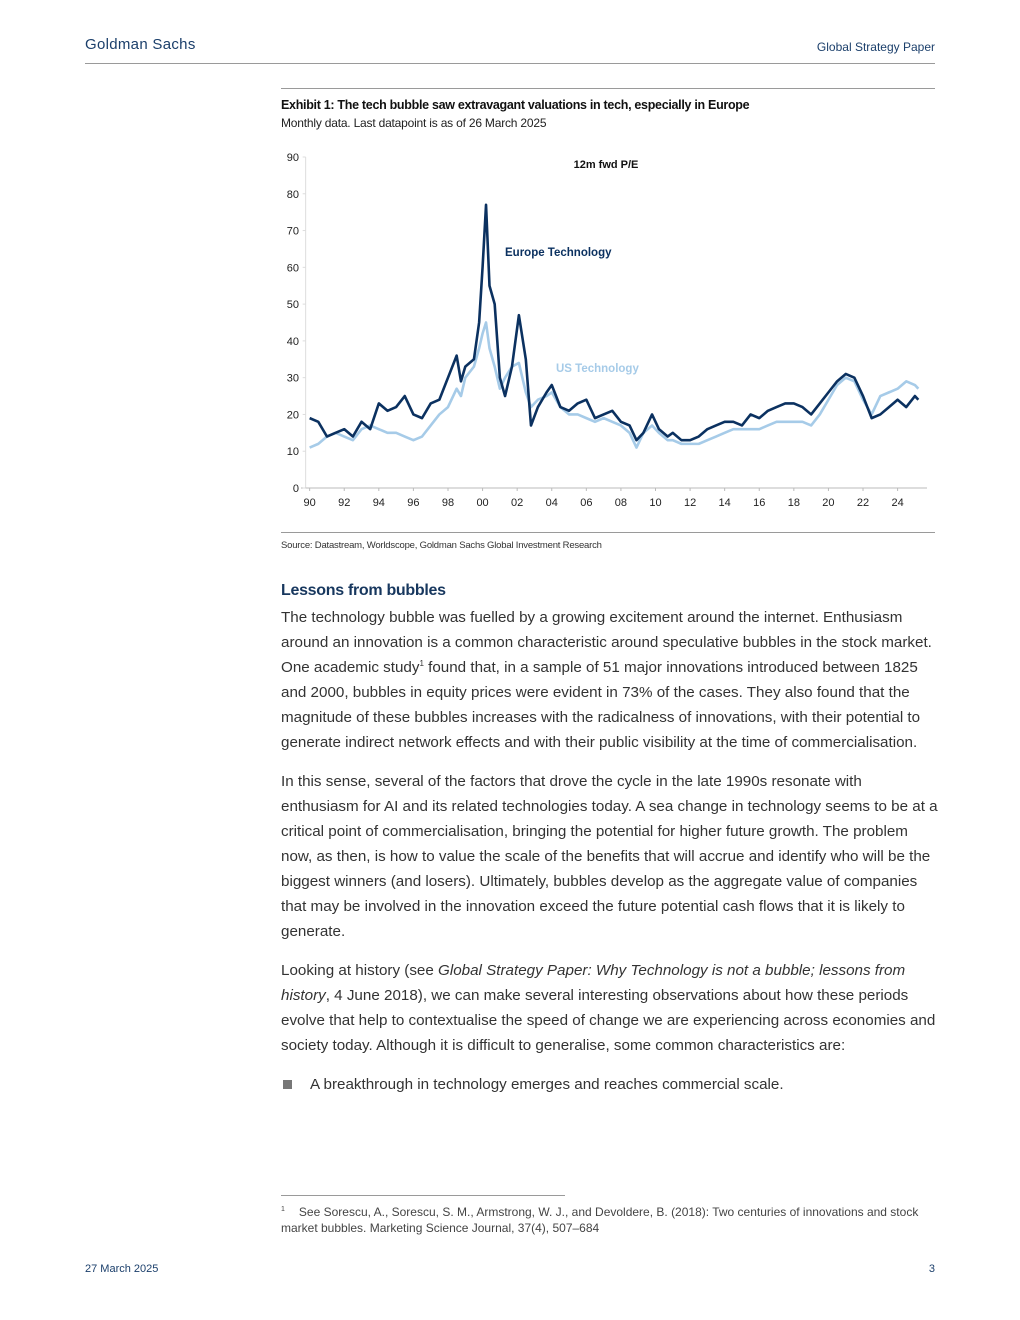  I want to click on y-tick-label: 90, so click(293, 158).